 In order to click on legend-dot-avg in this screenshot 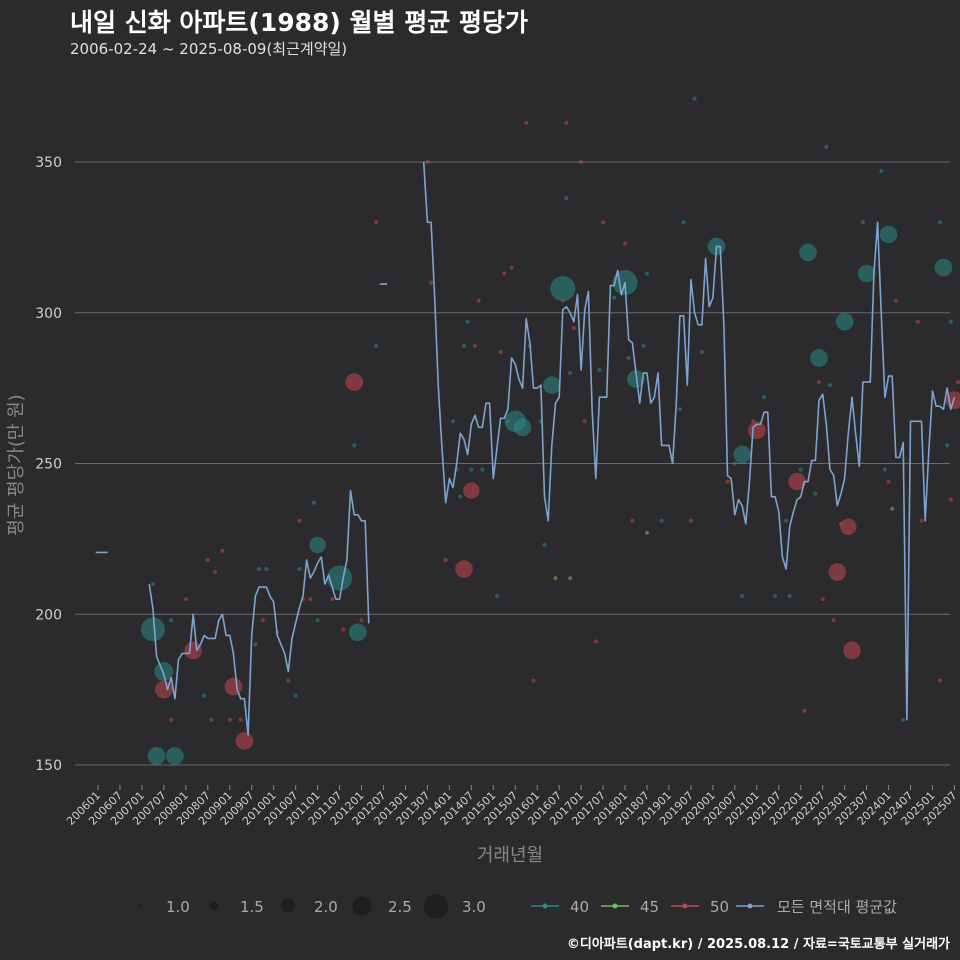, I will do `click(750, 906)`.